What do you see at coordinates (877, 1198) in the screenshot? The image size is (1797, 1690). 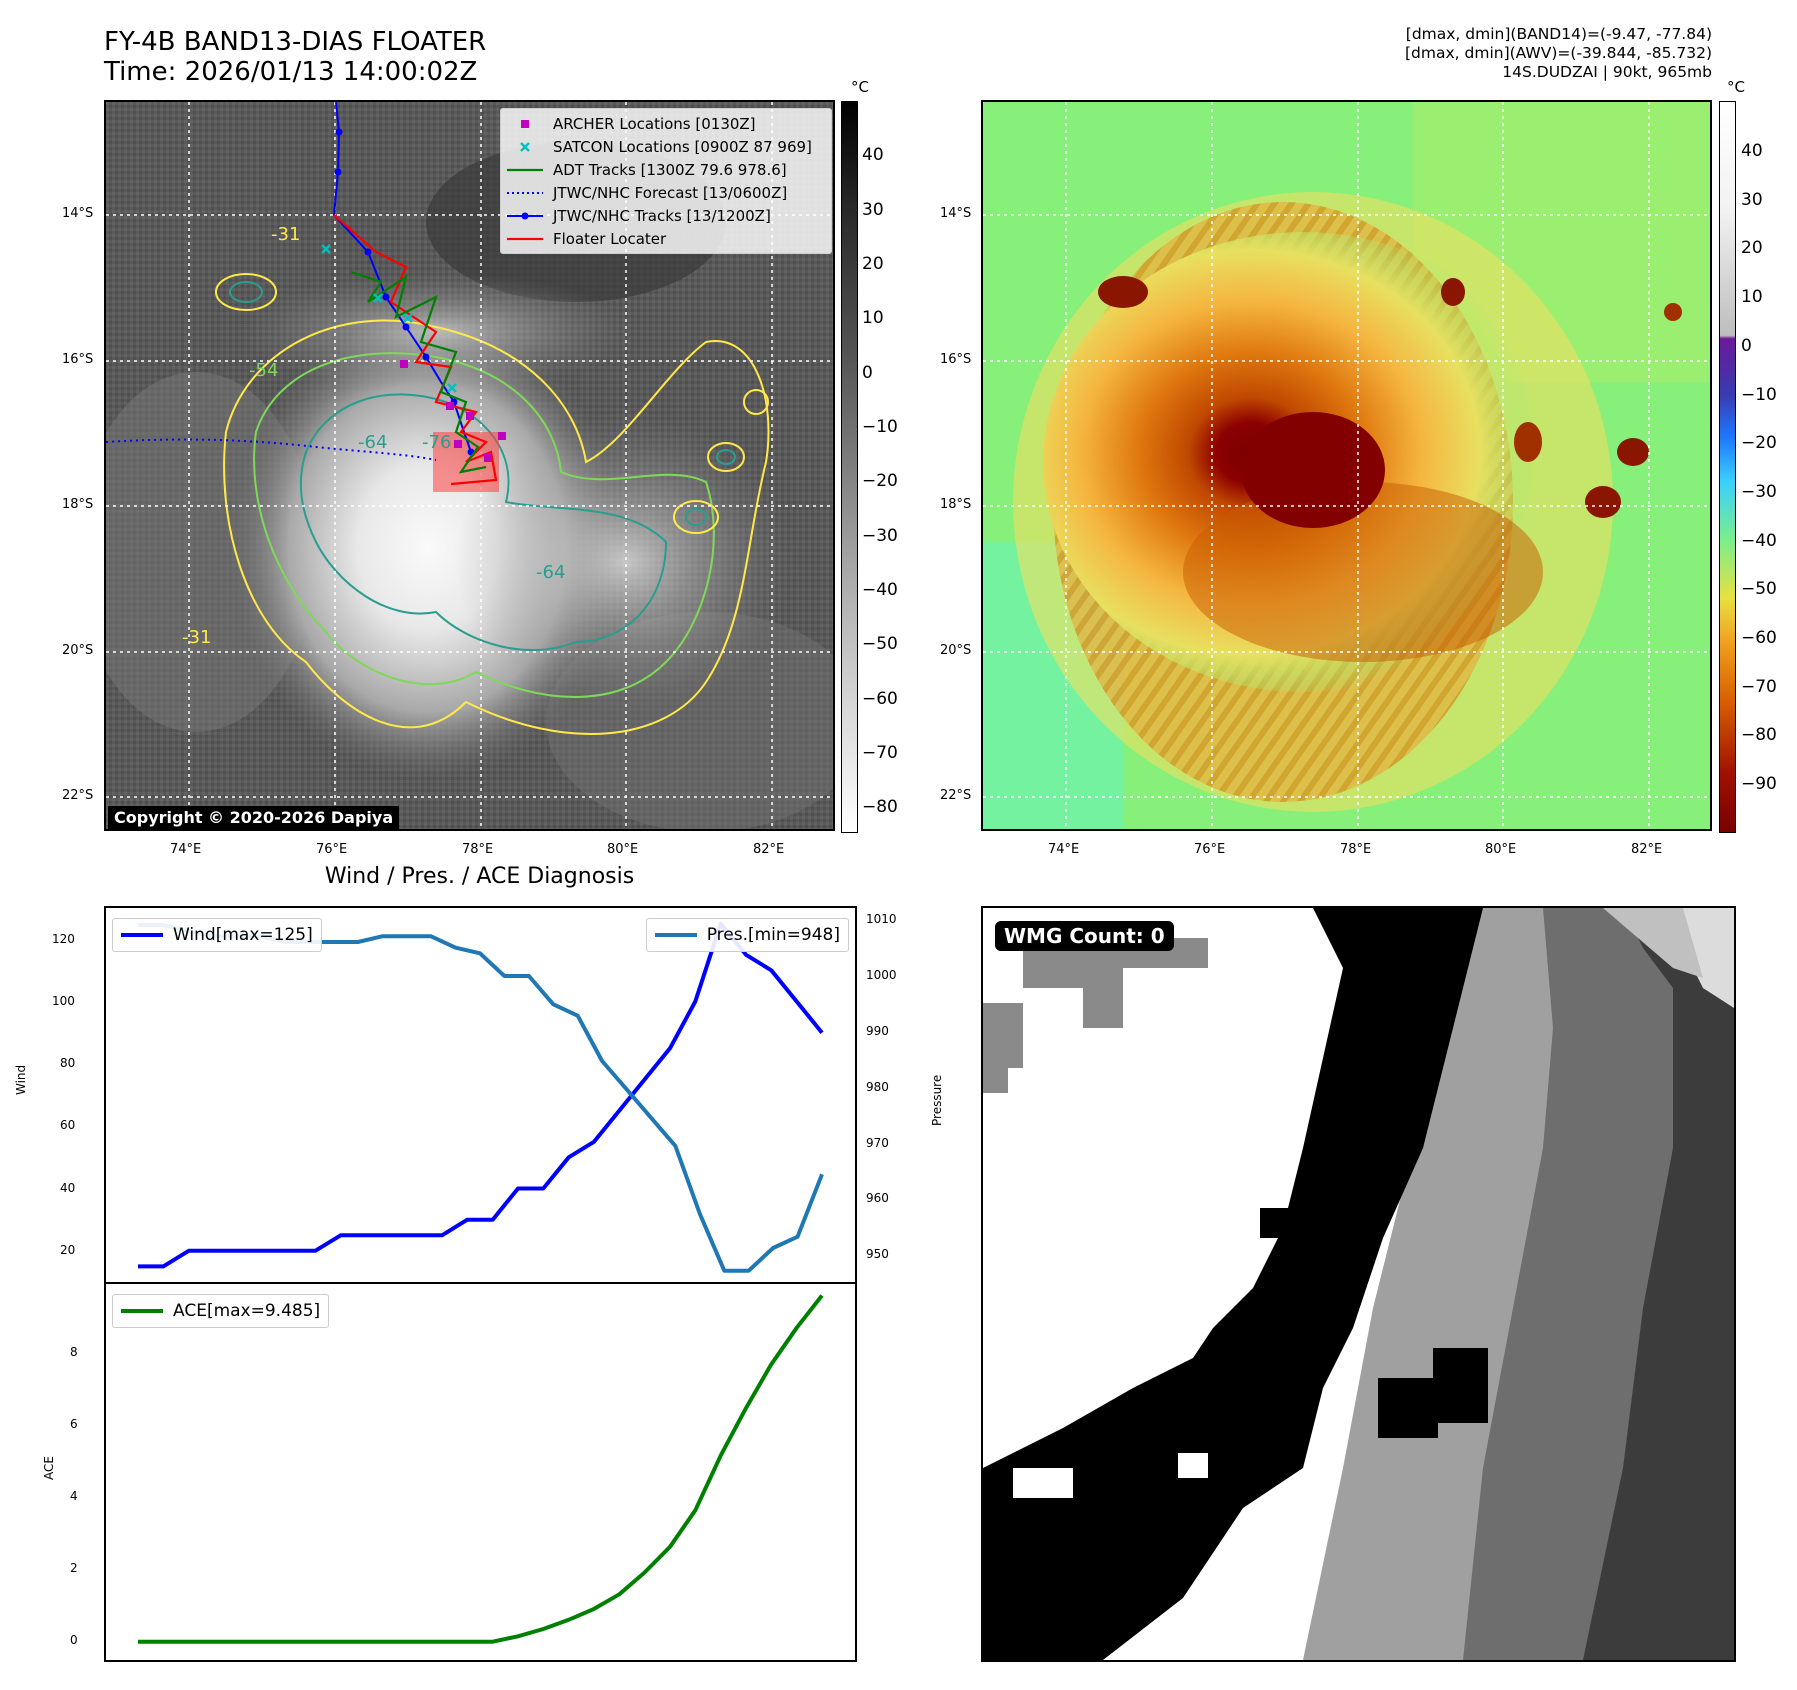 I see `pres-tick: 960` at bounding box center [877, 1198].